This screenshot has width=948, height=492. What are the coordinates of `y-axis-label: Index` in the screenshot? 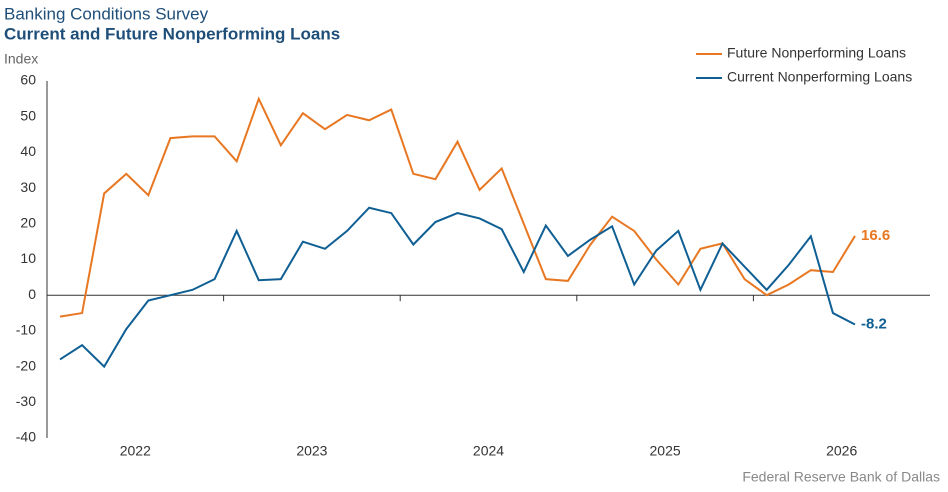 It's located at (21, 59).